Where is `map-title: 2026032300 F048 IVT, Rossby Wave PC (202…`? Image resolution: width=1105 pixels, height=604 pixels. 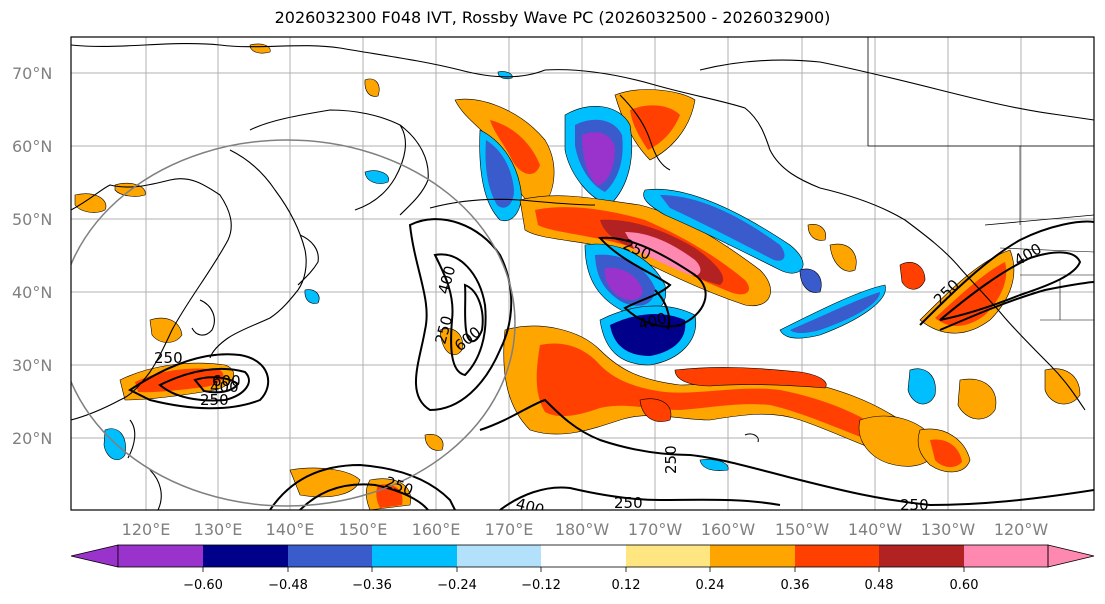 map-title: 2026032300 F048 IVT, Rossby Wave PC (202… is located at coordinates (552, 17).